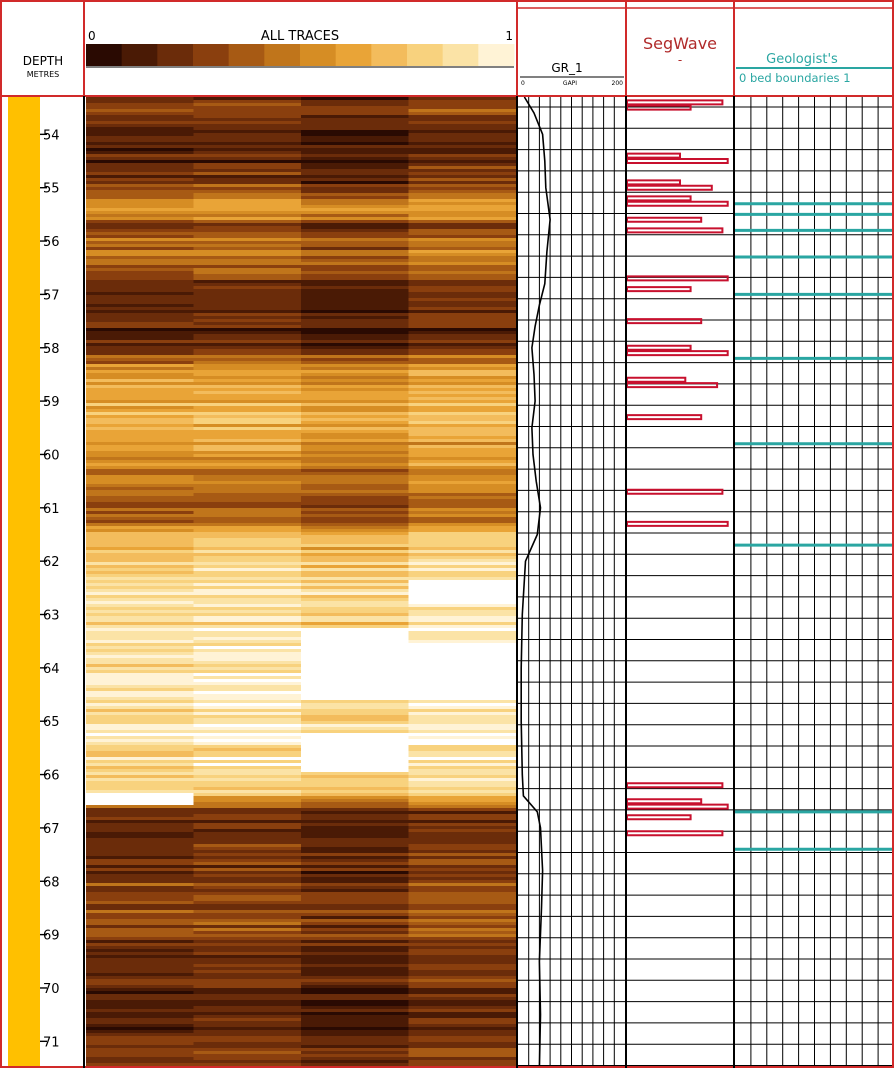  Describe the element at coordinates (51, 936) in the screenshot. I see `depth-tick-label: 69` at that location.